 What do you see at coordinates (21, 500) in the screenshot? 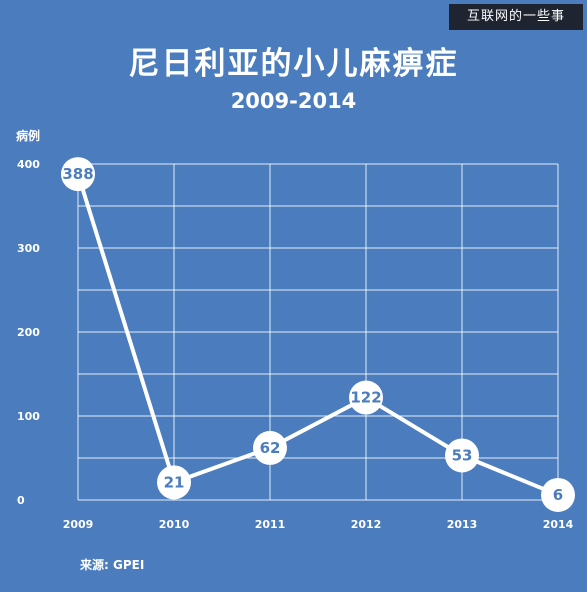
I see `y-tick-label: 0` at bounding box center [21, 500].